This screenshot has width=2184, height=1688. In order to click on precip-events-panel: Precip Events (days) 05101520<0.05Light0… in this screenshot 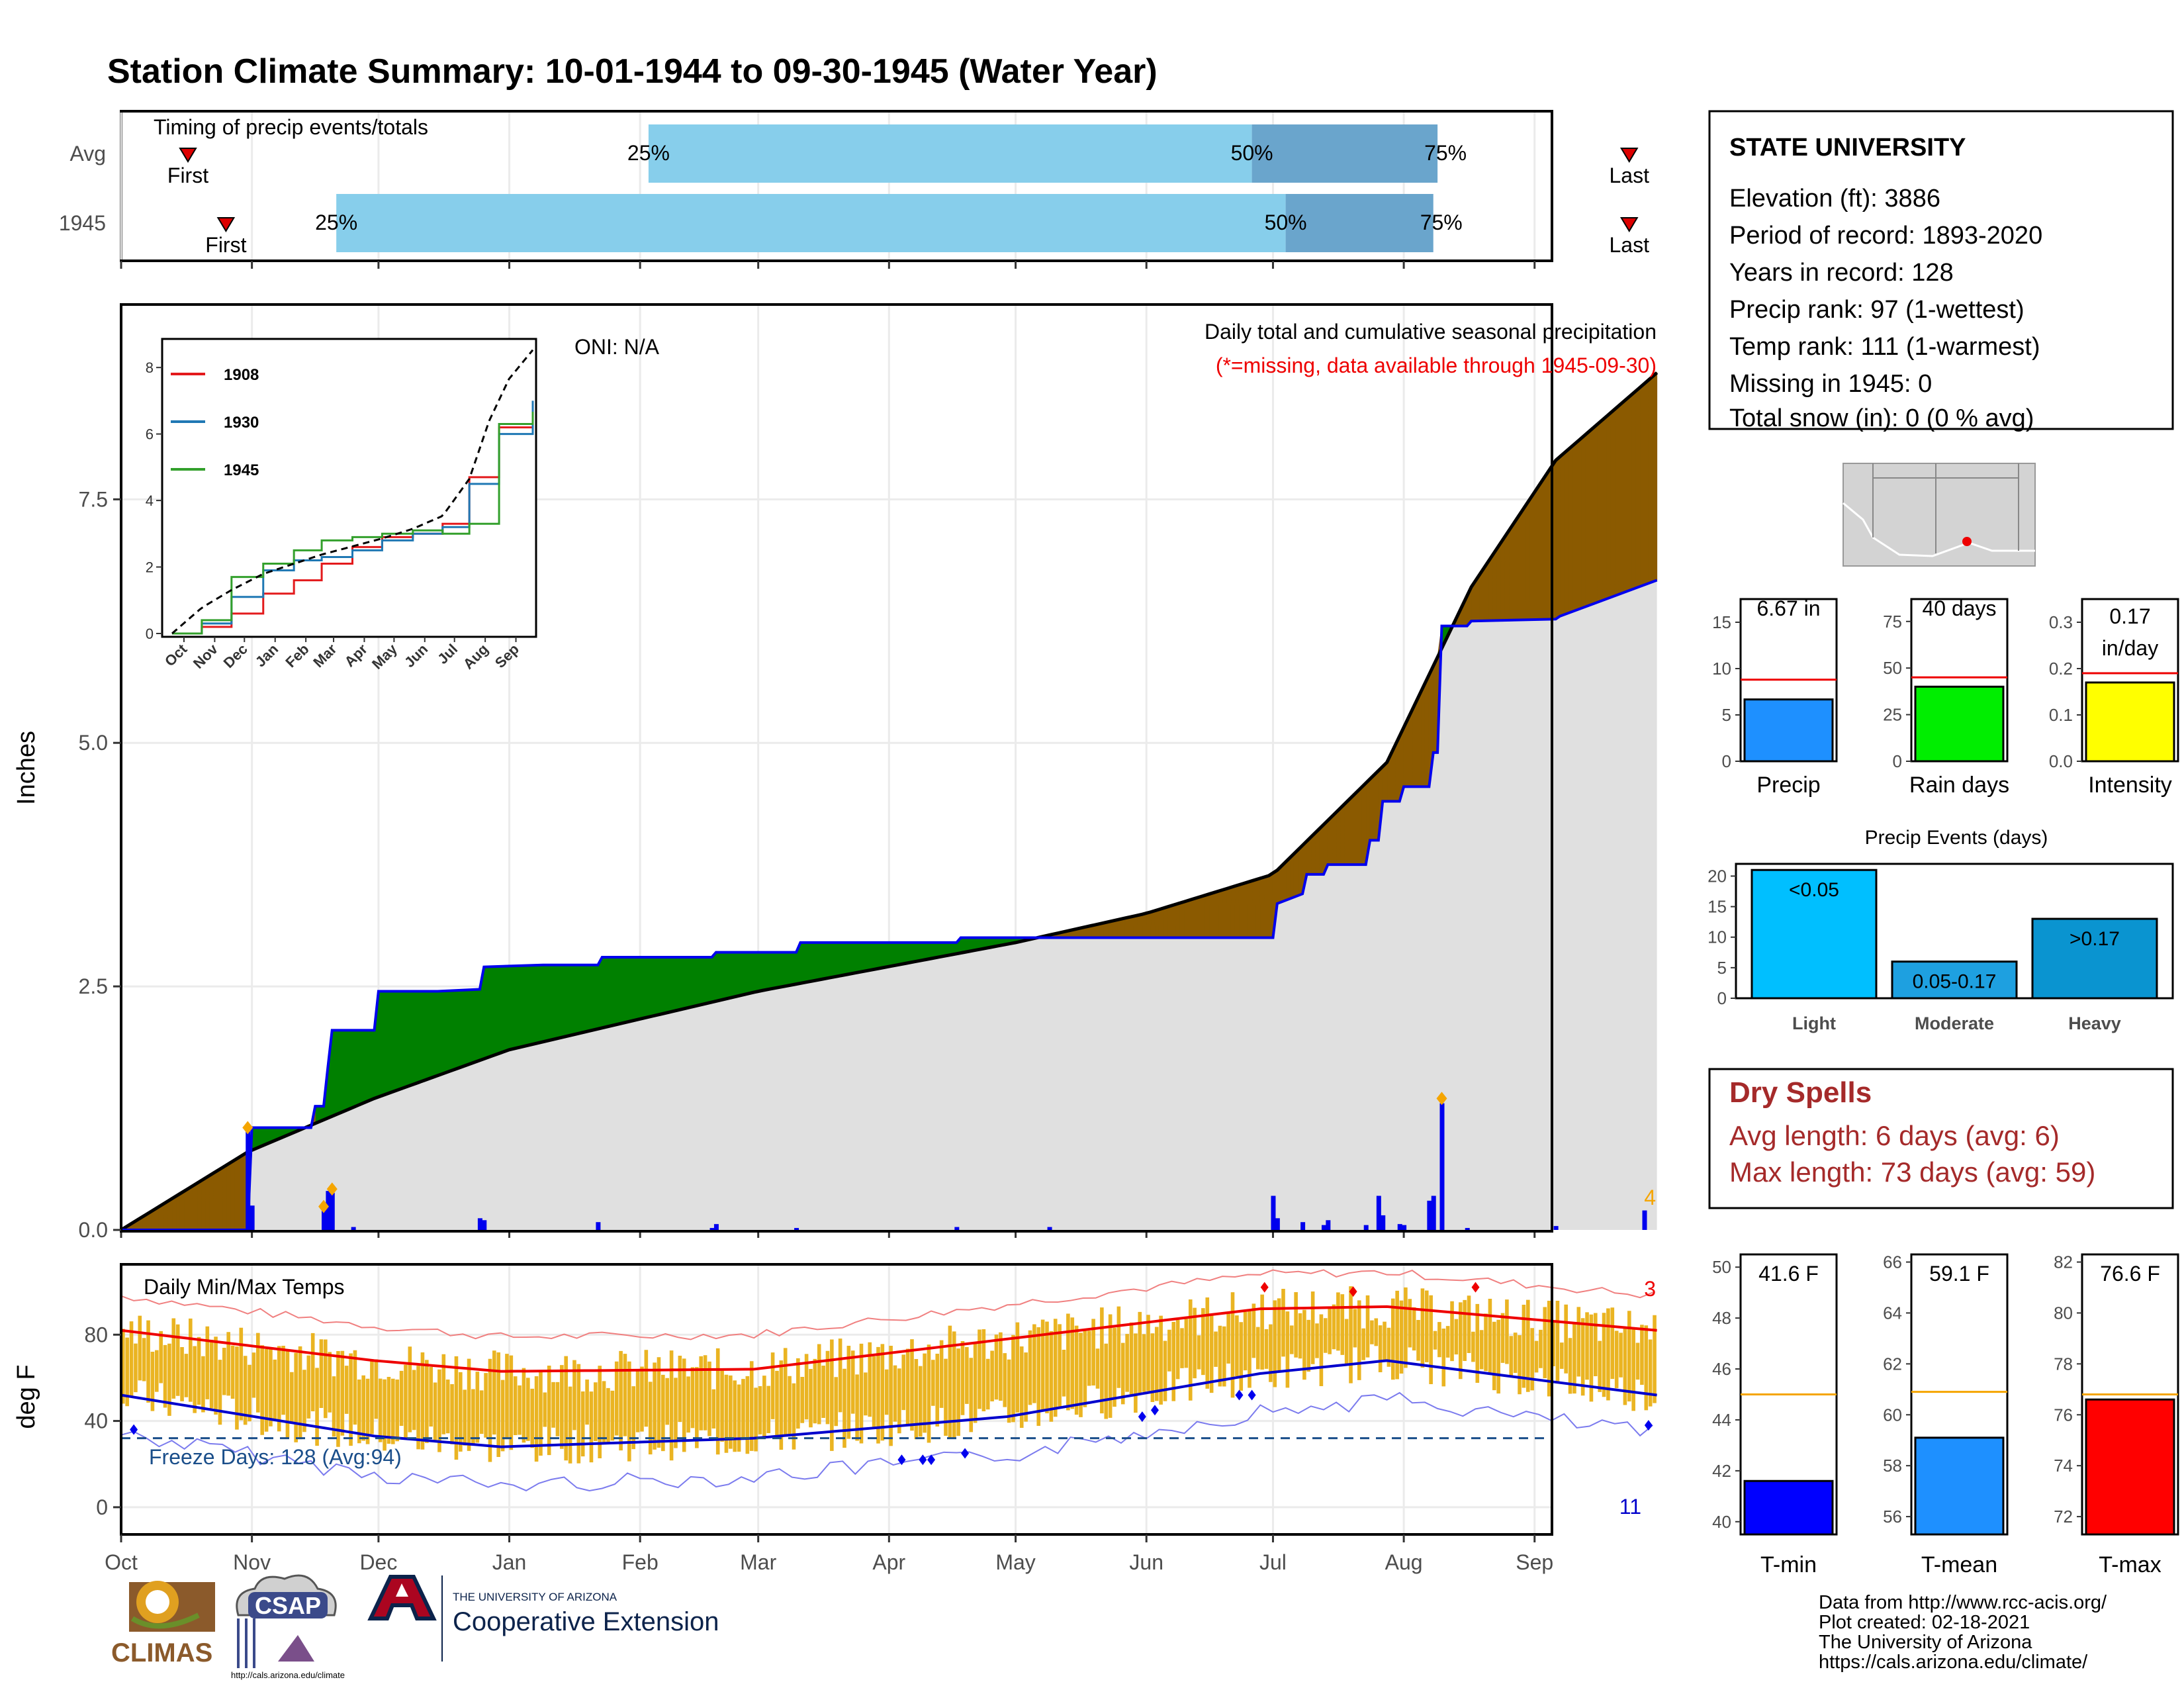, I will do `click(1940, 930)`.